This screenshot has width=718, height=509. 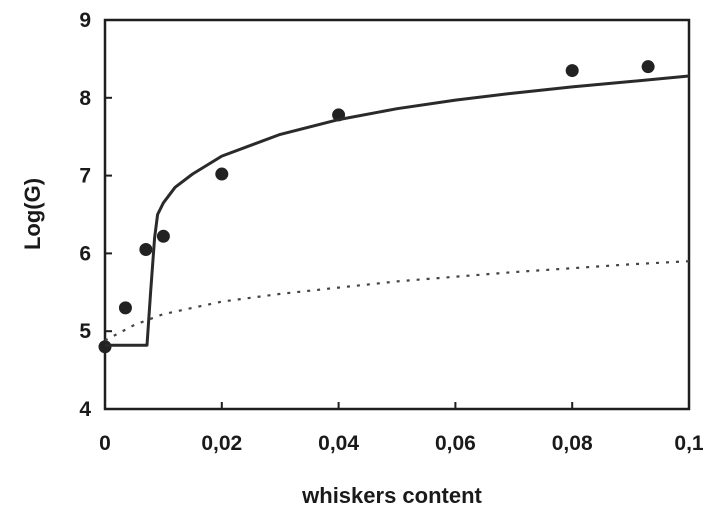 I want to click on y-axis-title: Log(G), so click(x=32, y=214).